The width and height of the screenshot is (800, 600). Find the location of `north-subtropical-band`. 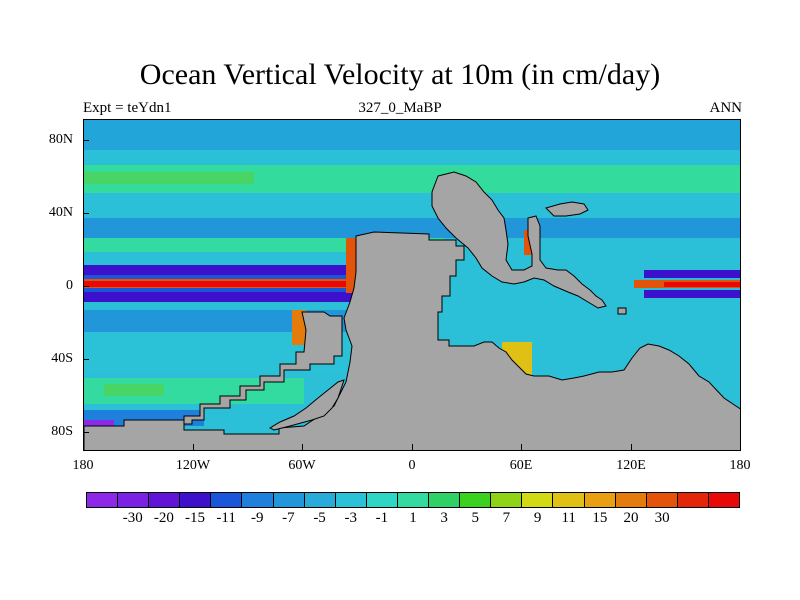

north-subtropical-band is located at coordinates (412, 228).